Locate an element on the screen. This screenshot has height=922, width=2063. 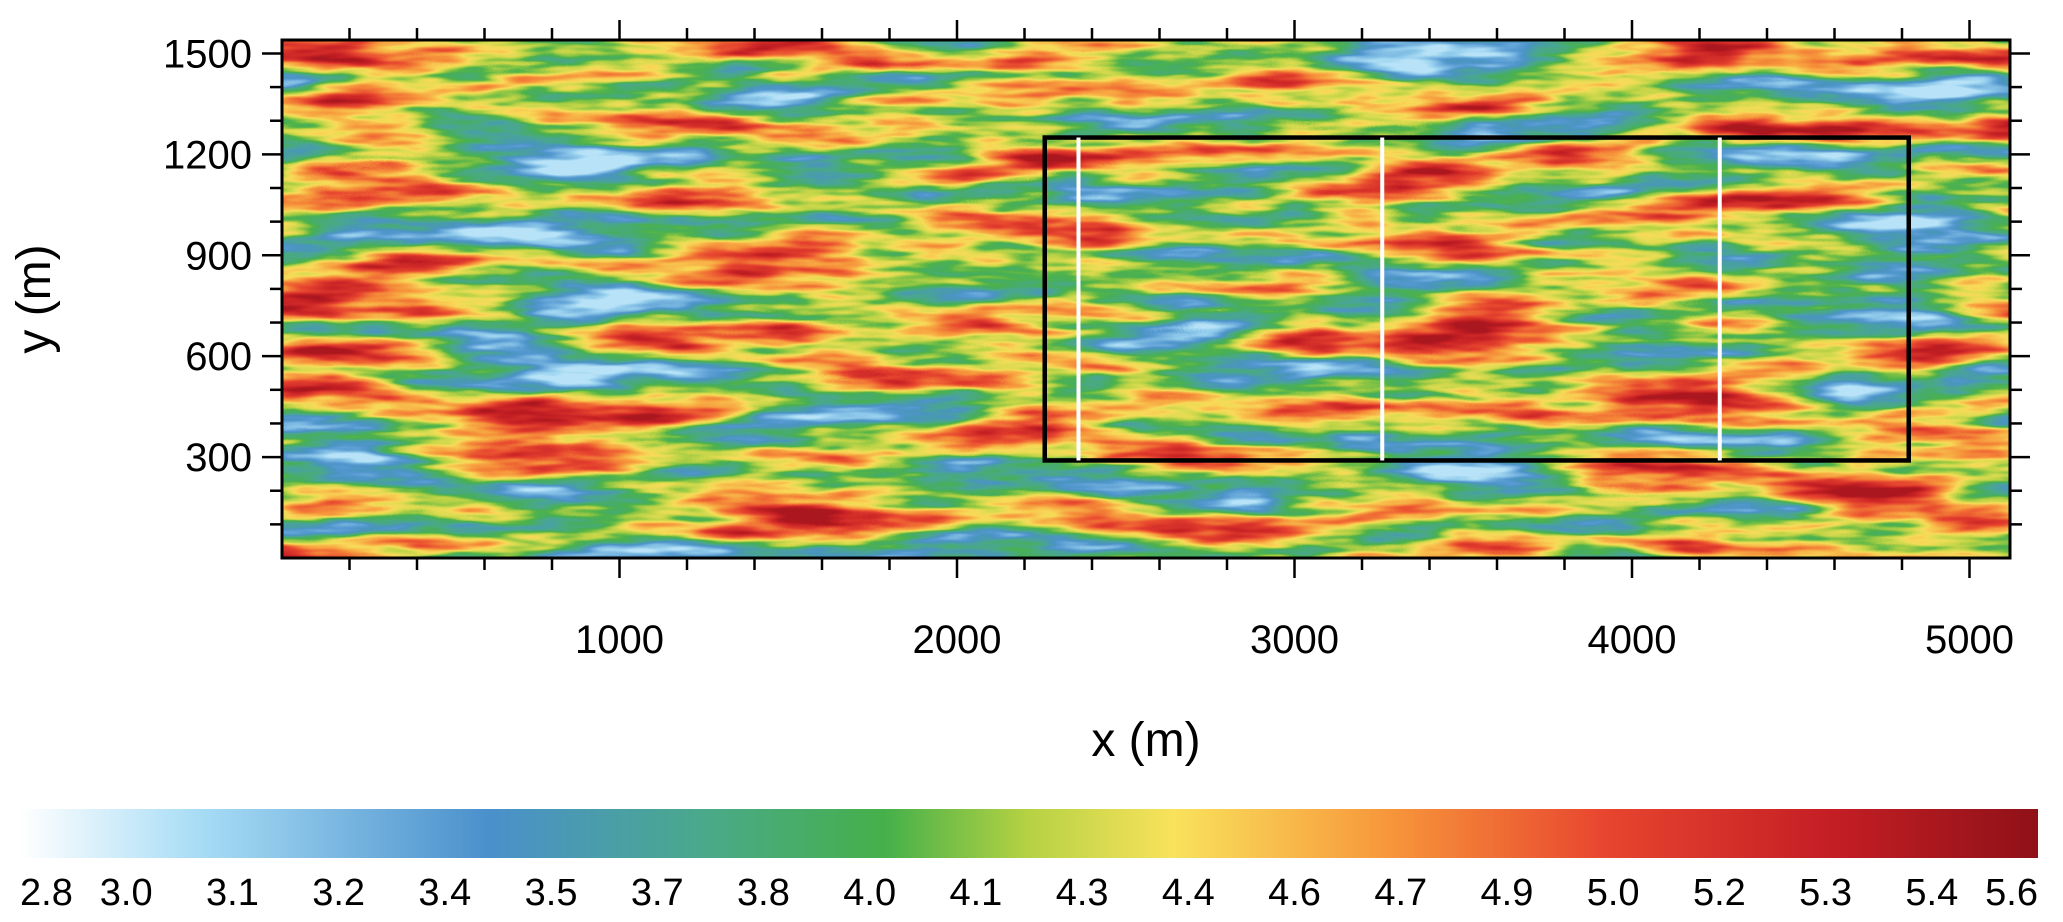
colorbar-label: 5.0 is located at coordinates (1613, 893).